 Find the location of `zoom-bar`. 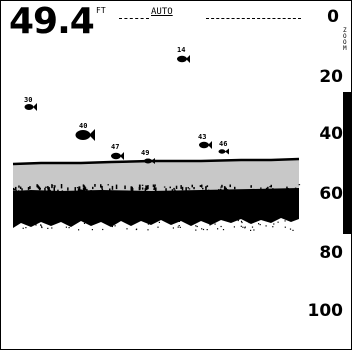

zoom-bar is located at coordinates (347, 163).